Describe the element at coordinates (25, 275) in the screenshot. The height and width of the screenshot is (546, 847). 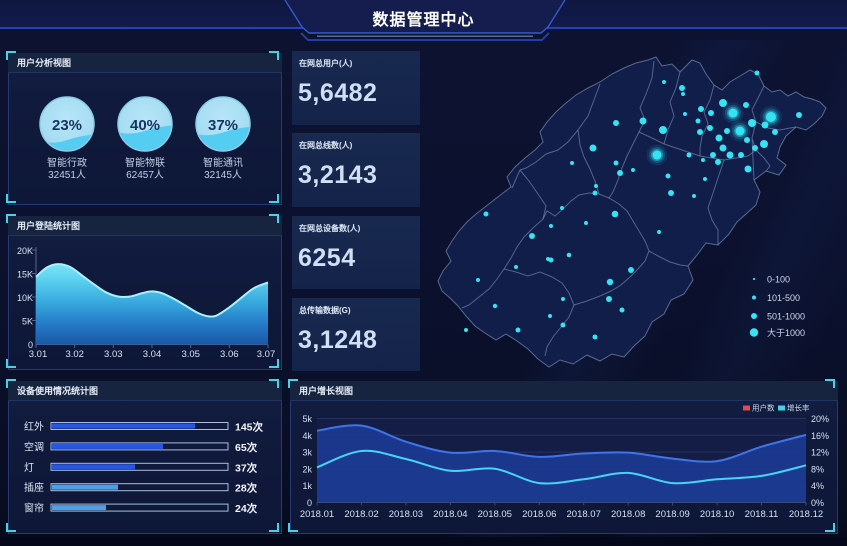
I see `svg-text: 15K` at that location.